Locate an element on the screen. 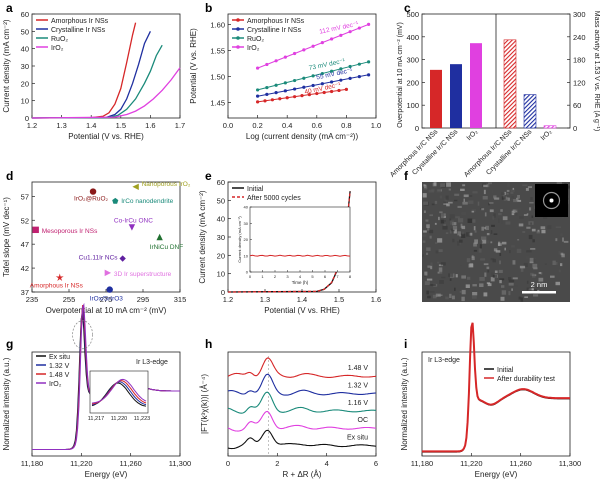 The width and height of the screenshot is (600, 485). panel-d-marker is located at coordinates (135, 186).